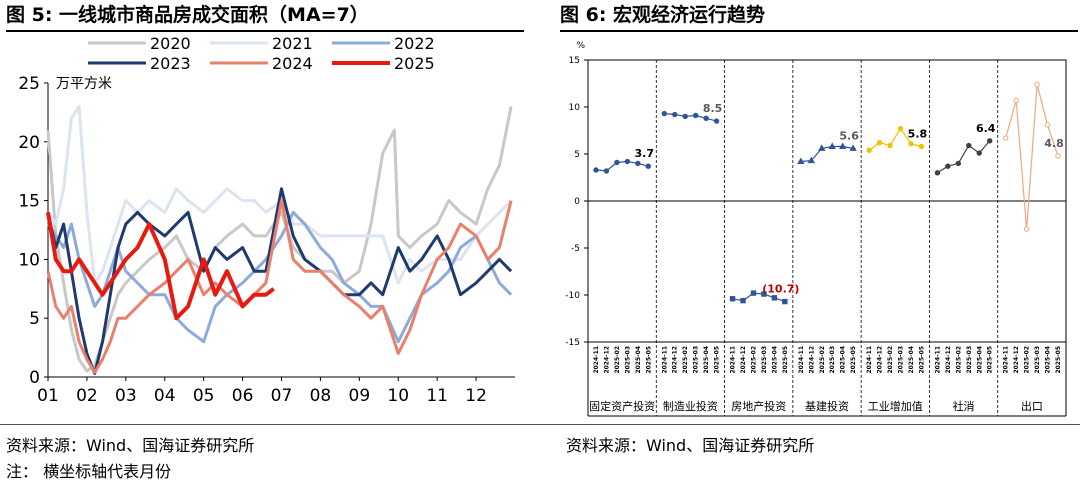 The height and width of the screenshot is (484, 1080). Describe the element at coordinates (29, 143) in the screenshot. I see `left-y-tick-label: 20` at that location.